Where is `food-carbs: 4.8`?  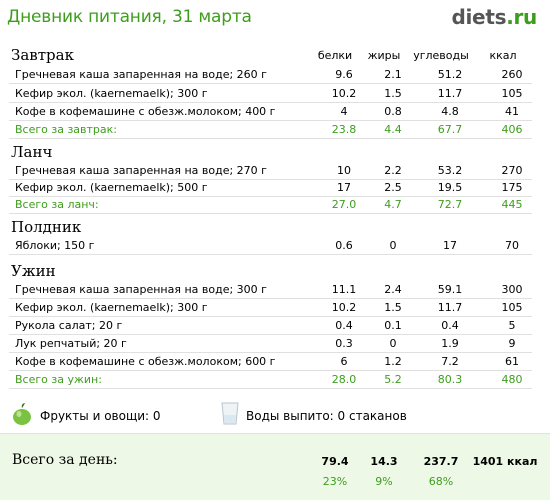
food-carbs: 4.8 is located at coordinates (450, 111).